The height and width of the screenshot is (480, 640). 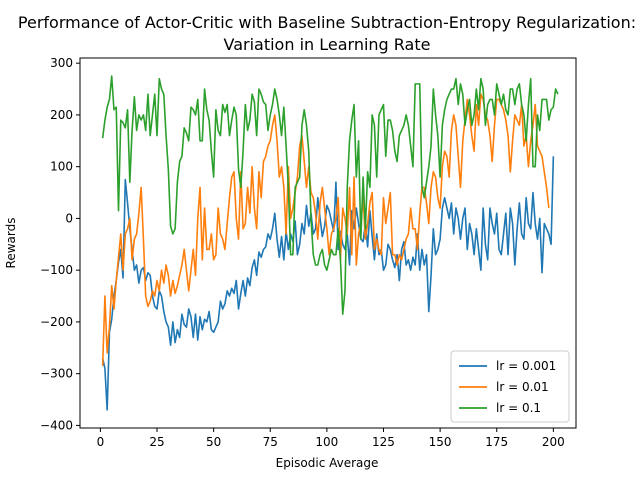 I want to click on y-tick-label: 100, so click(x=61, y=167).